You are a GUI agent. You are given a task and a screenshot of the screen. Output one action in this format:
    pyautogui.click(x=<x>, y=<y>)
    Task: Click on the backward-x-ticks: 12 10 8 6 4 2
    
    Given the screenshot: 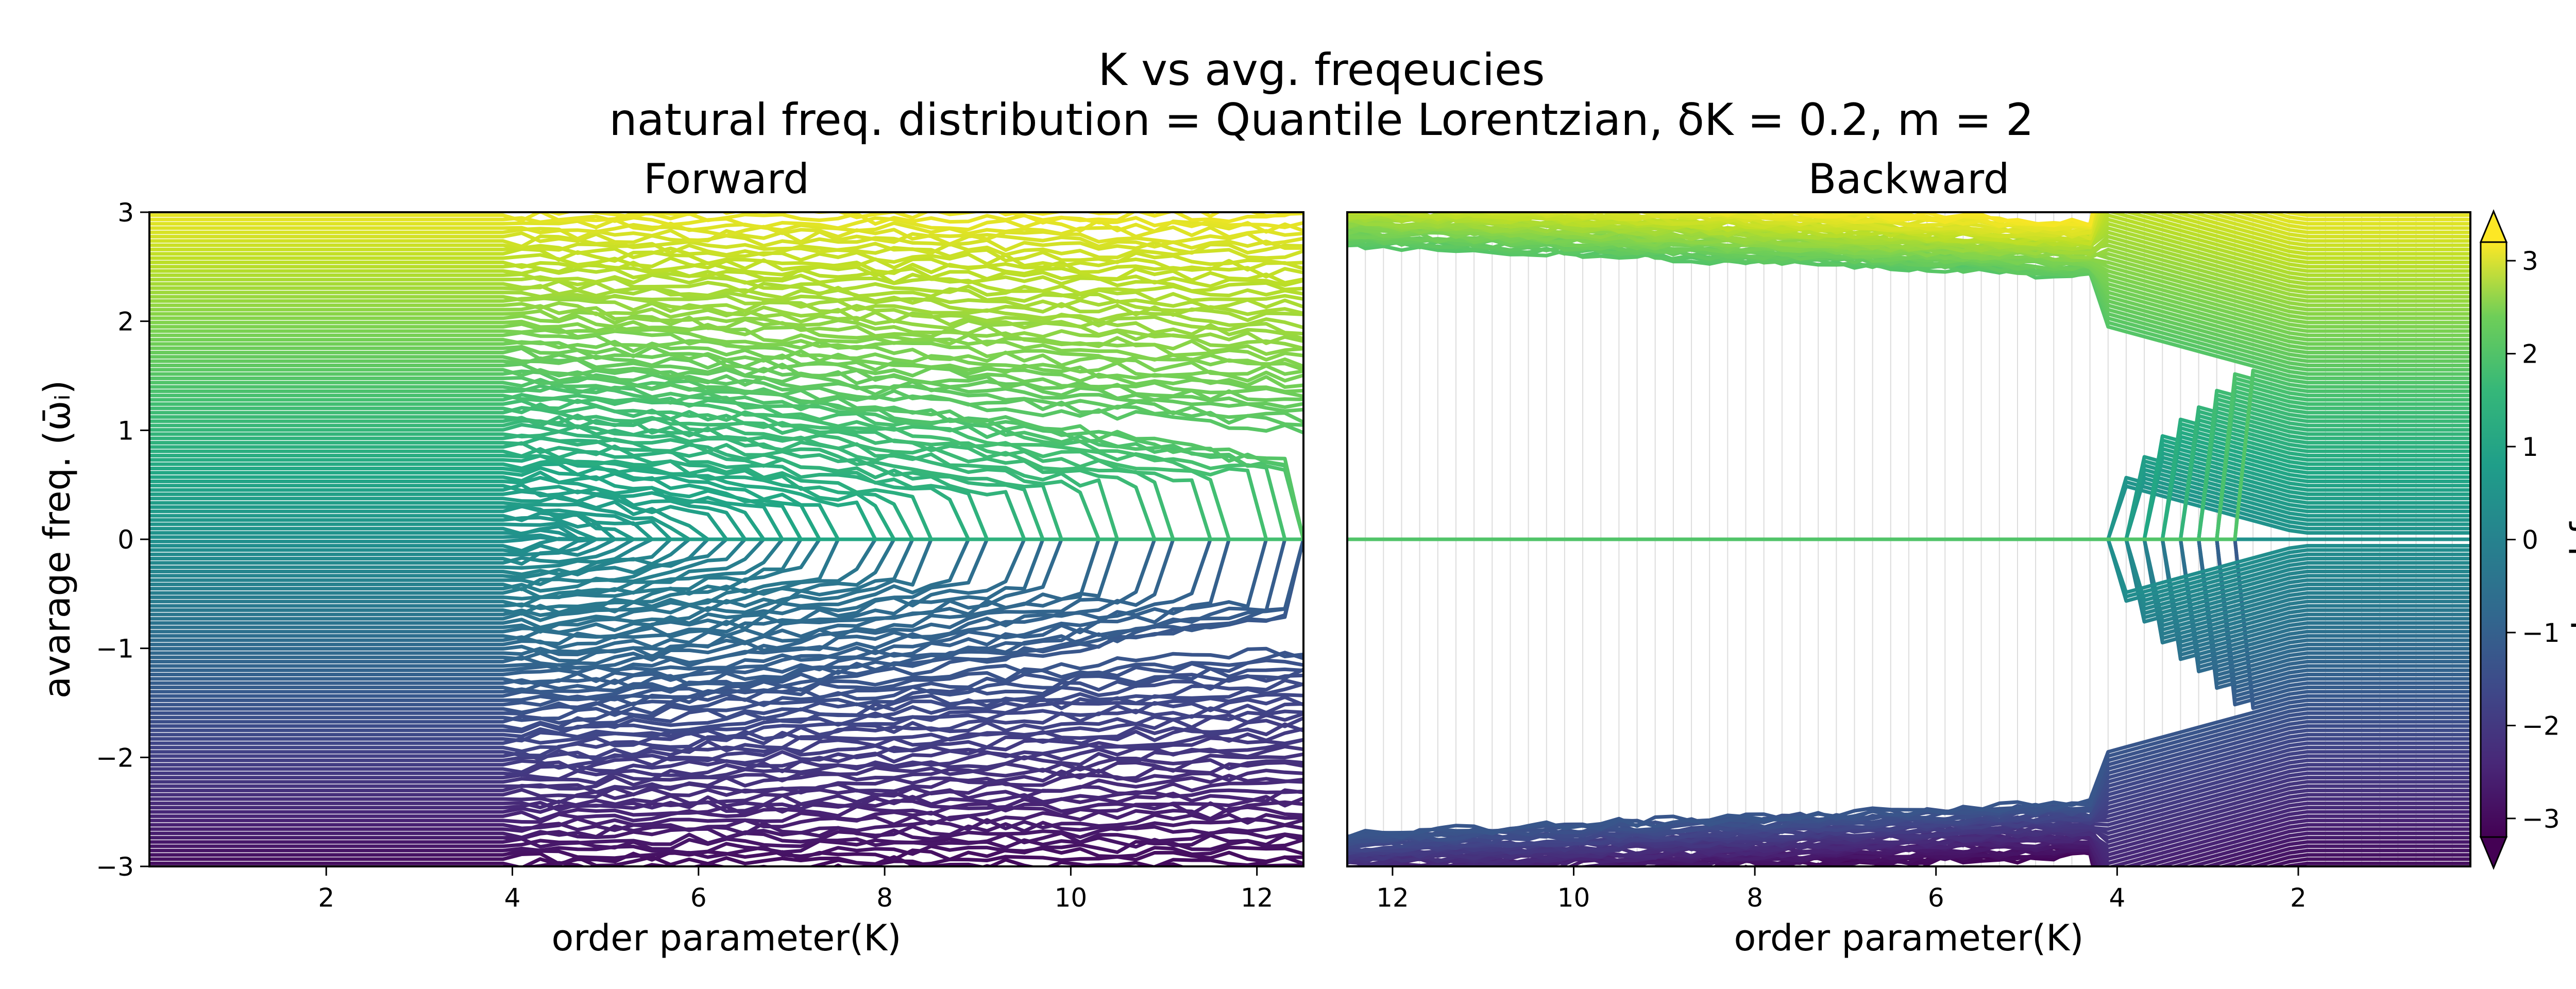 What is the action you would take?
    pyautogui.click(x=1841, y=889)
    